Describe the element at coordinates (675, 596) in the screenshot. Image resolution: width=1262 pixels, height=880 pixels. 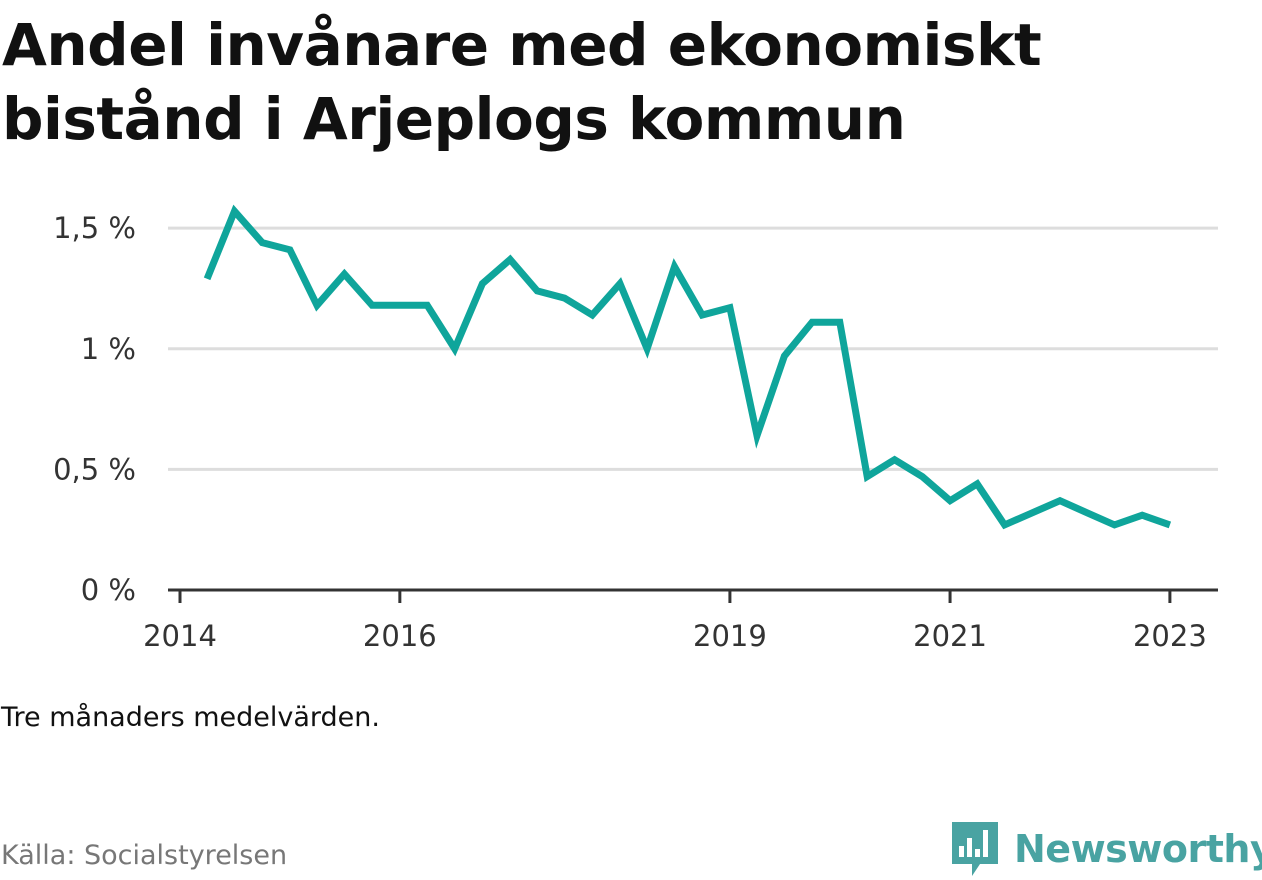
I see `x-axis-ticks` at that location.